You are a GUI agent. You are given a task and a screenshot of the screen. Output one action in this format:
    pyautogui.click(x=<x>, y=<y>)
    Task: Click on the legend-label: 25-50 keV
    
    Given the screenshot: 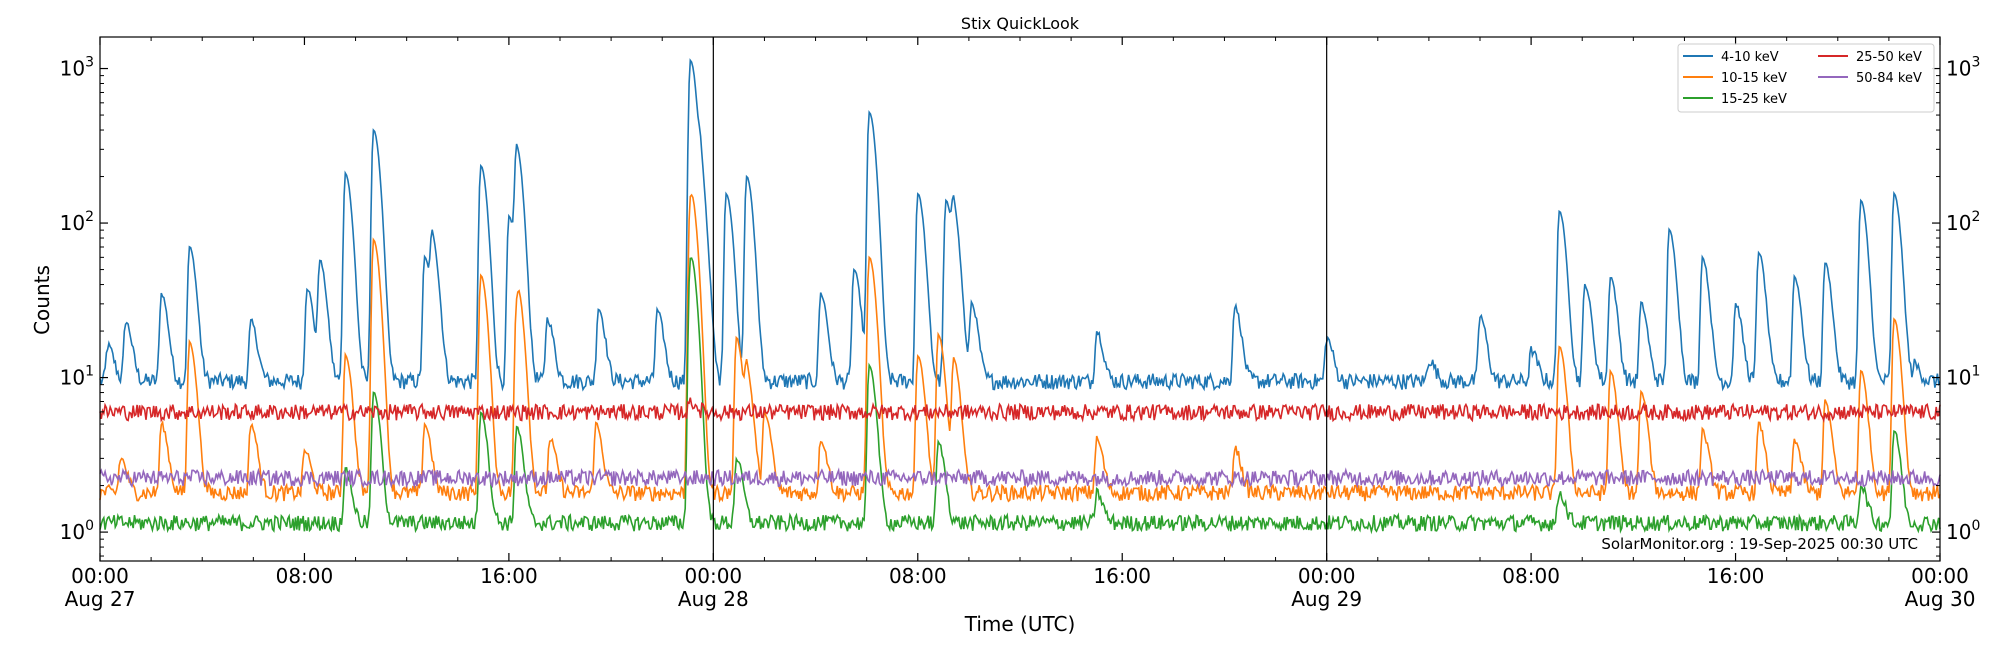 What is the action you would take?
    pyautogui.click(x=1889, y=57)
    